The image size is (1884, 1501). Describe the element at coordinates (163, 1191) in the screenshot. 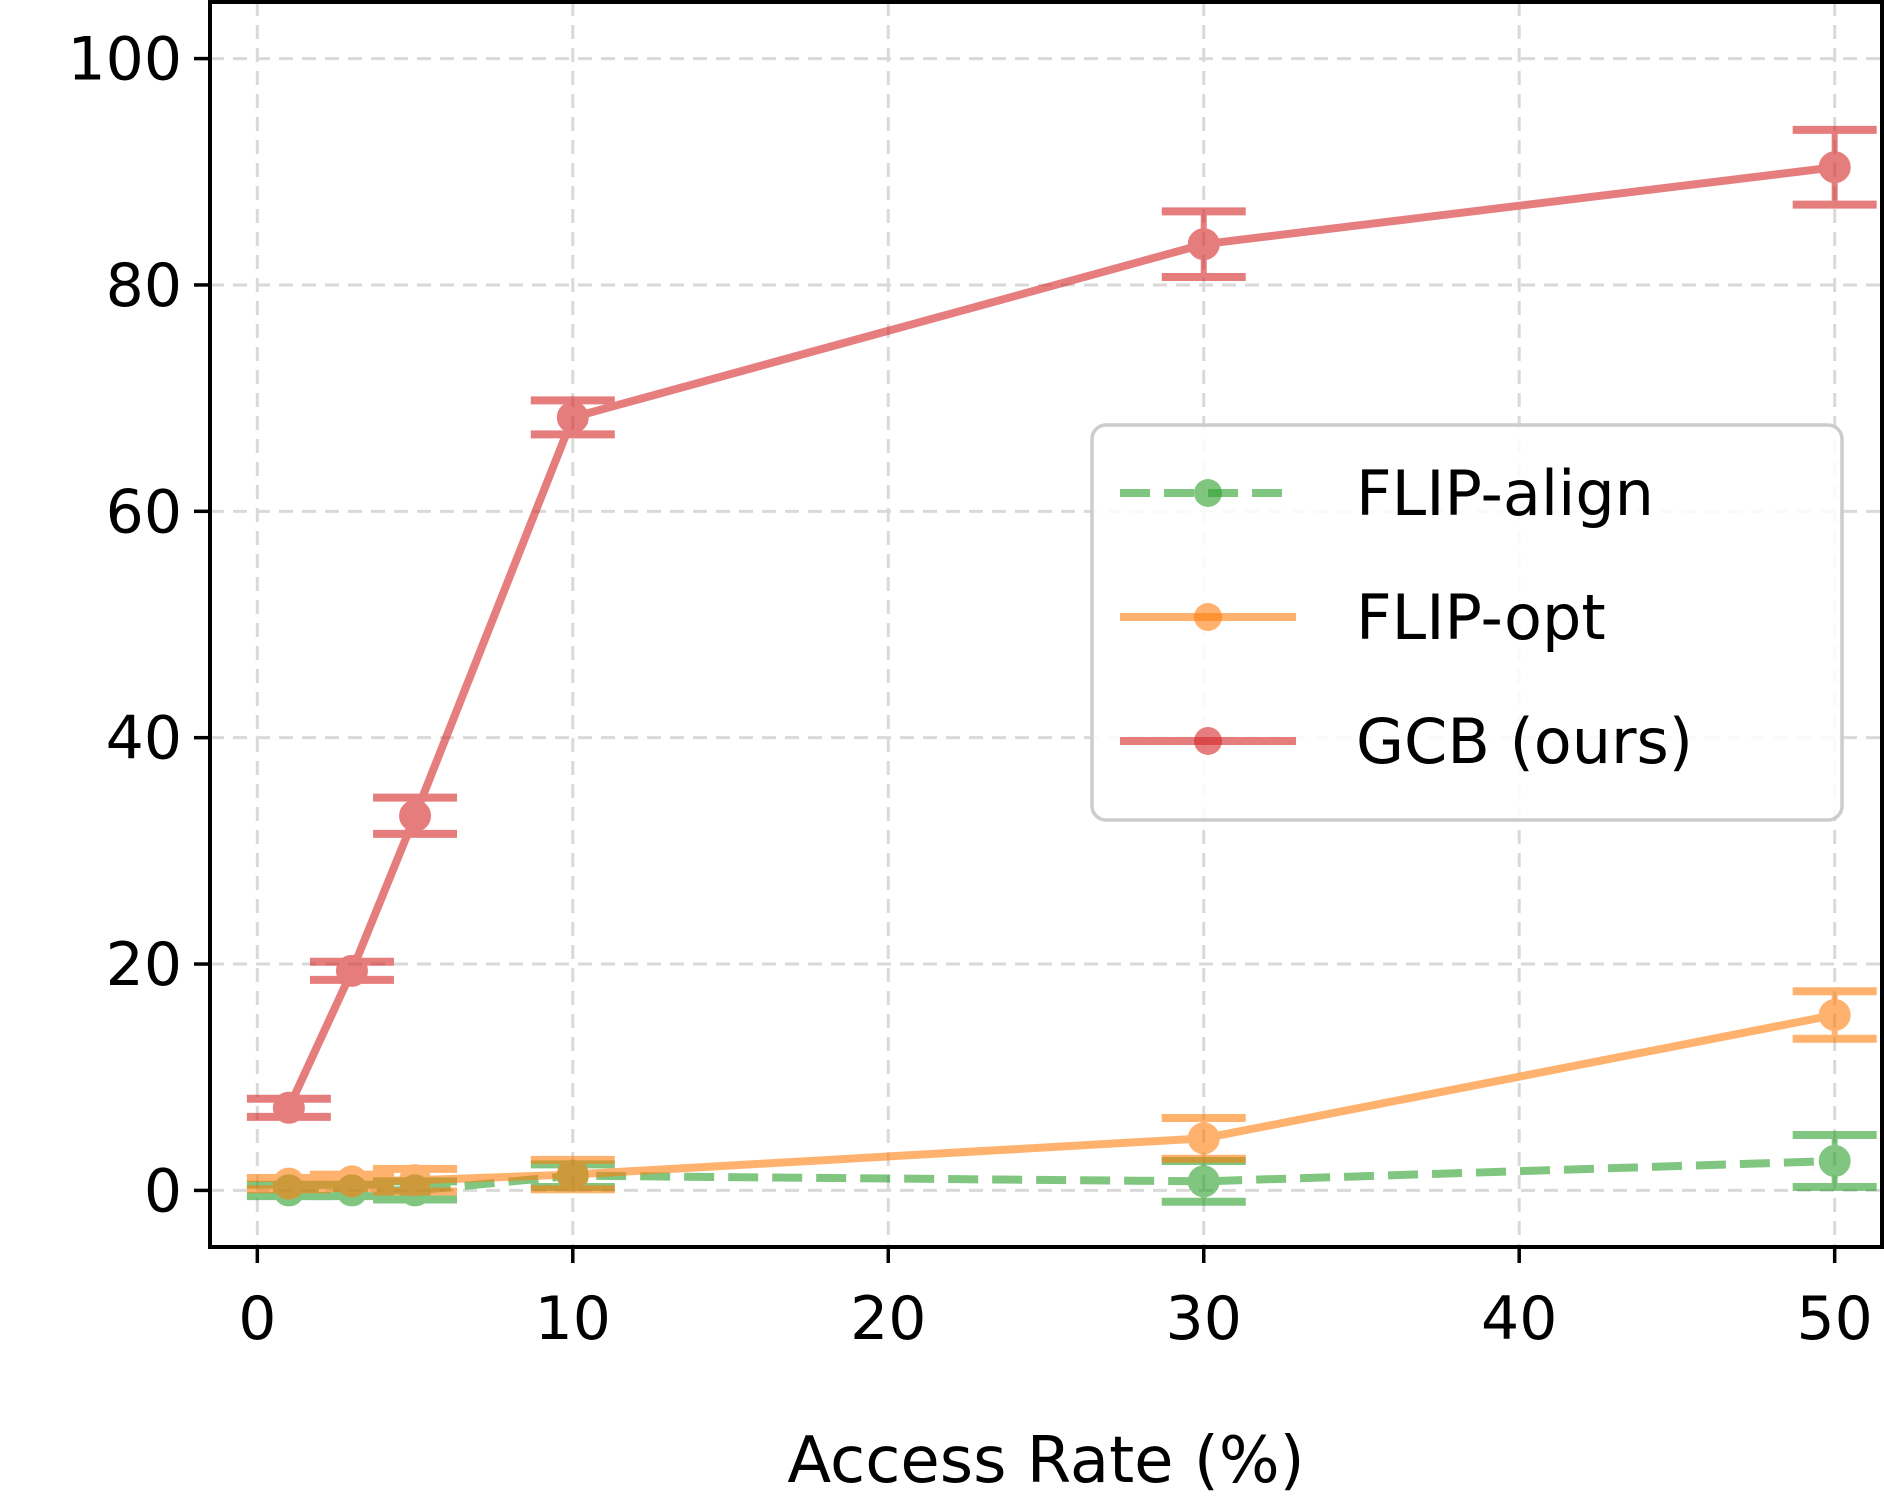

I see `y-tick-label: 0` at that location.